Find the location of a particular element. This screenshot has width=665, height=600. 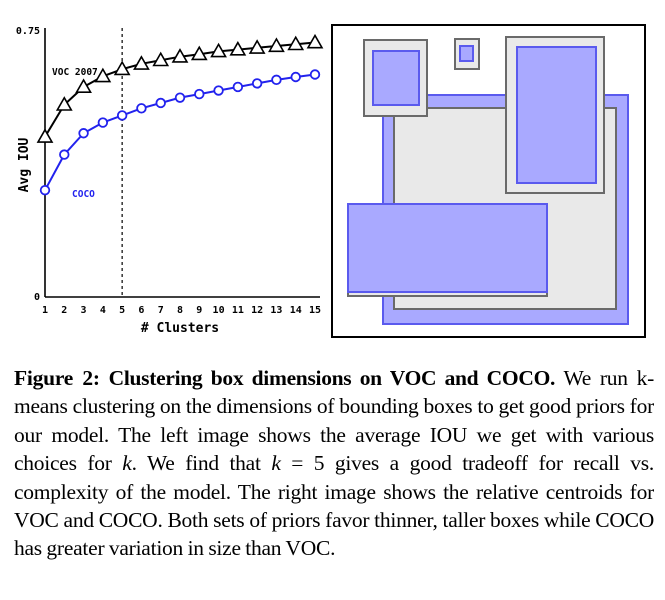

y-tick-label-top: 0.75 is located at coordinates (28, 31).